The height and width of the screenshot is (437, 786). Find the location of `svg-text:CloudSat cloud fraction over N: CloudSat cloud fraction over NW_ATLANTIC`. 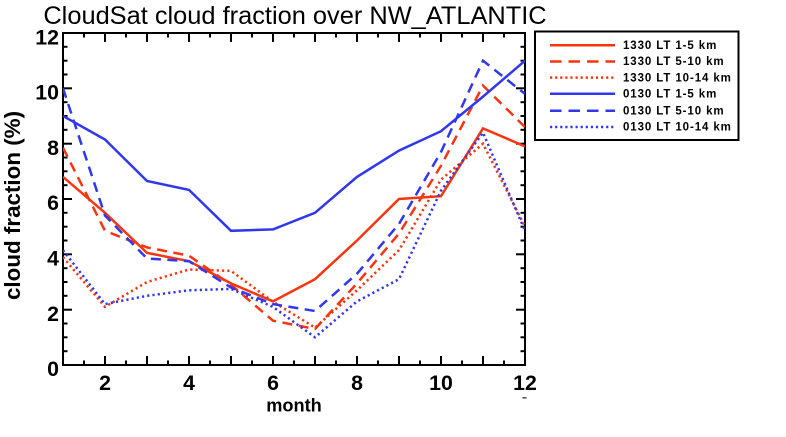

svg-text:CloudSat cloud fraction over N: CloudSat cloud fraction over NW_ATLANTIC is located at coordinates (294, 16).